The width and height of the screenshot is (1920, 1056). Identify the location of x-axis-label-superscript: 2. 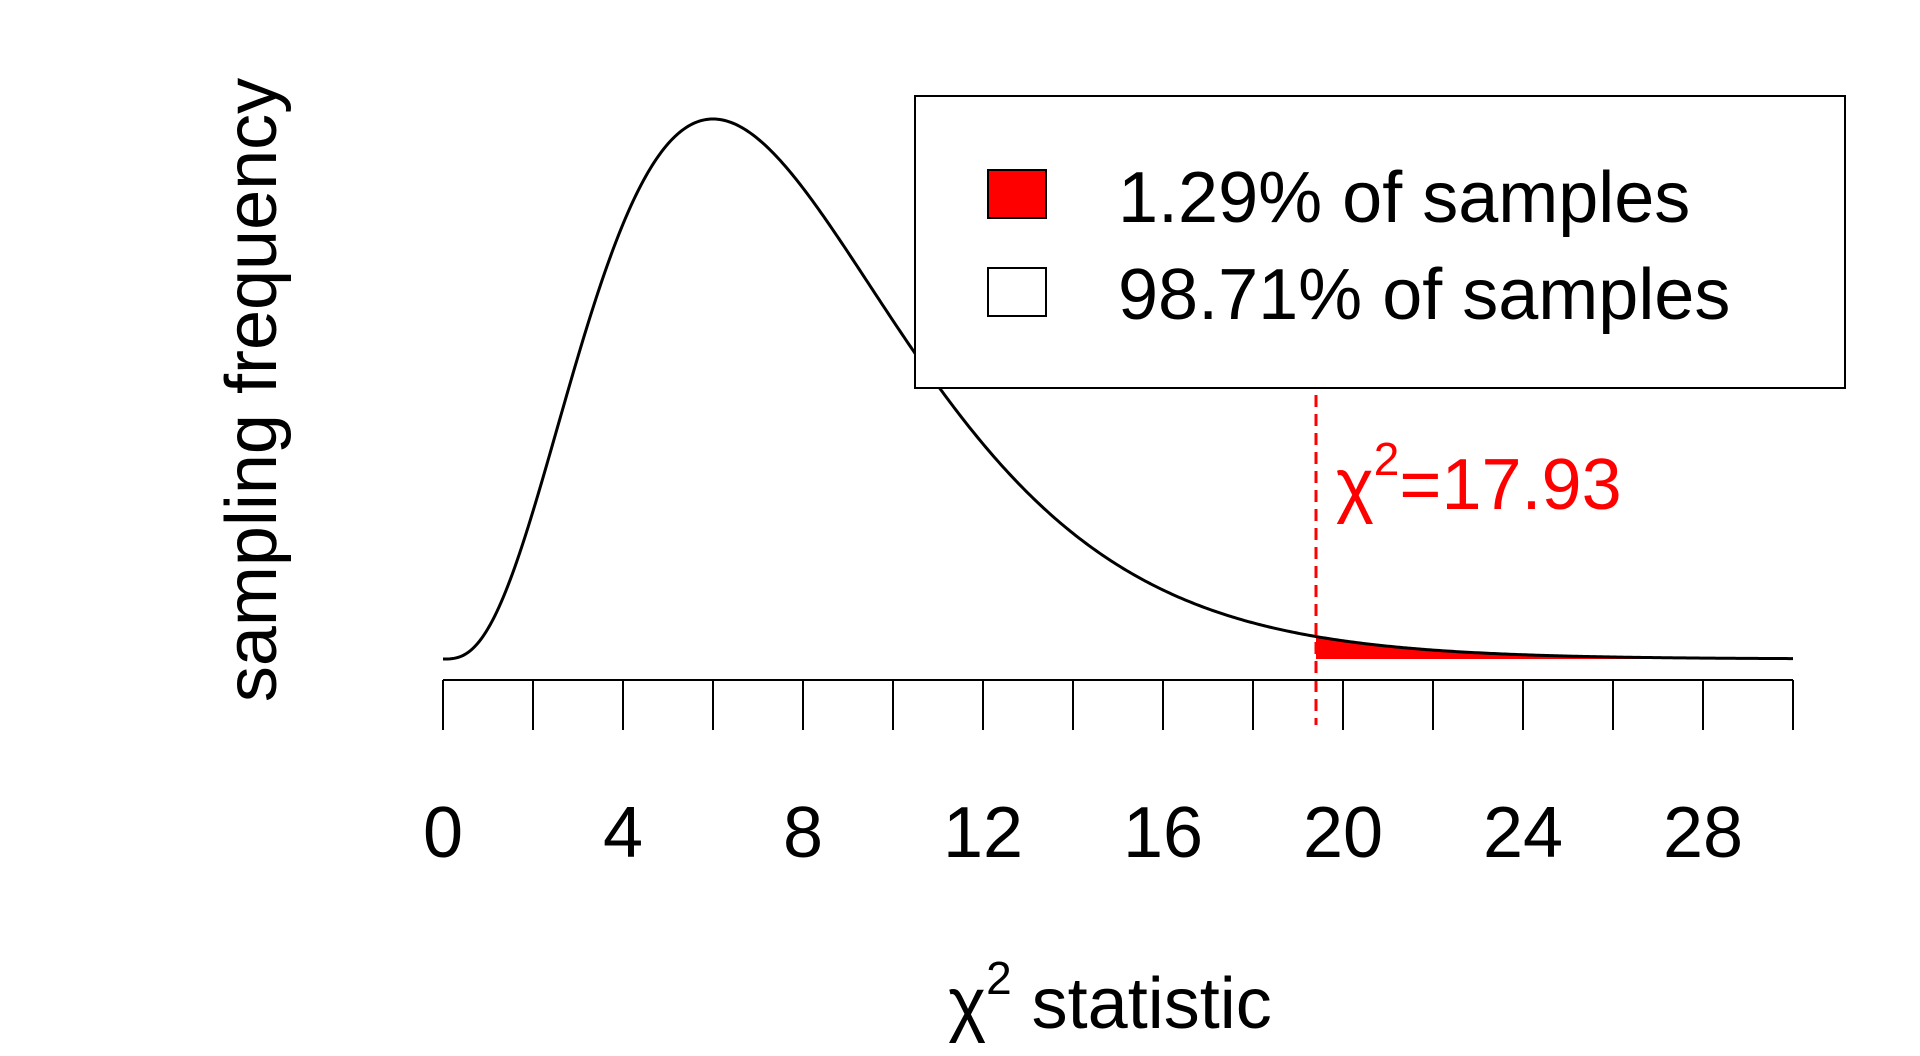
(999, 978).